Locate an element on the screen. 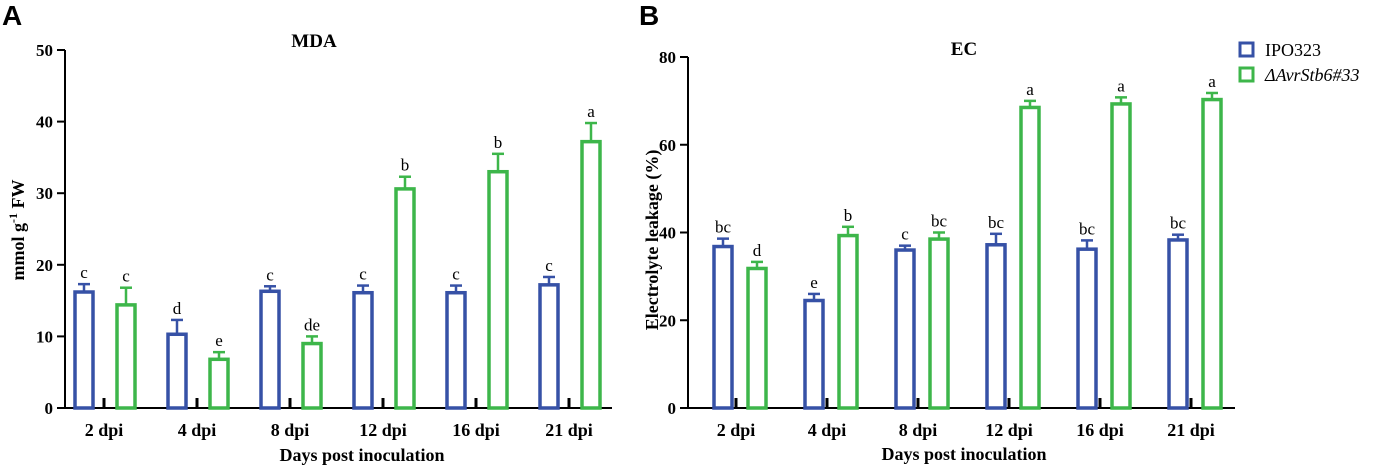 The image size is (1385, 468). chart-a-x-tick-label: 12 dpi is located at coordinates (383, 430).